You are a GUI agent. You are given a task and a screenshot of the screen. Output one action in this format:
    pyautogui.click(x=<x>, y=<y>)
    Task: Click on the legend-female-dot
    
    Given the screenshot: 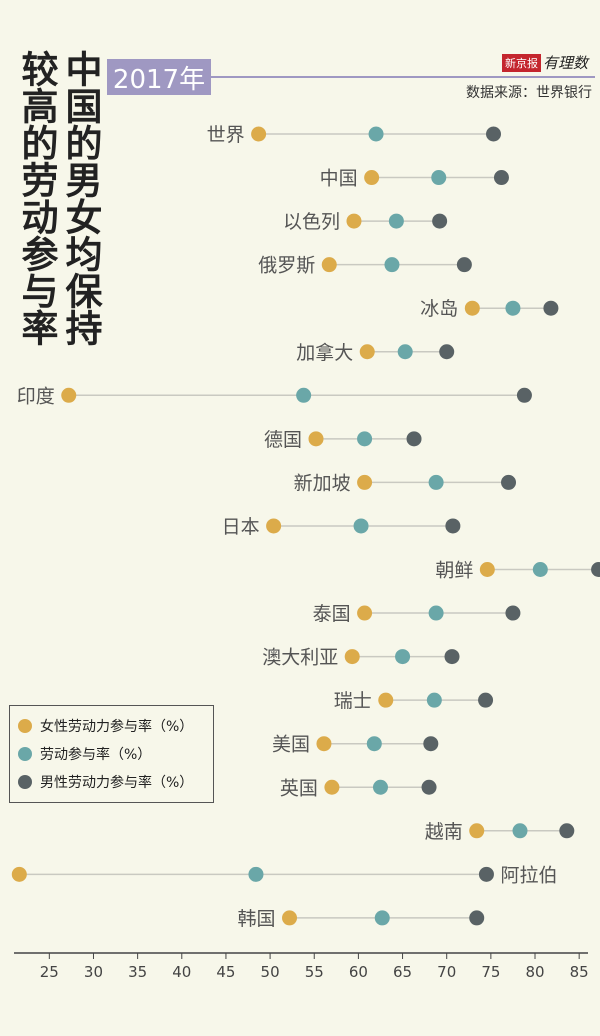 What is the action you would take?
    pyautogui.click(x=25, y=726)
    